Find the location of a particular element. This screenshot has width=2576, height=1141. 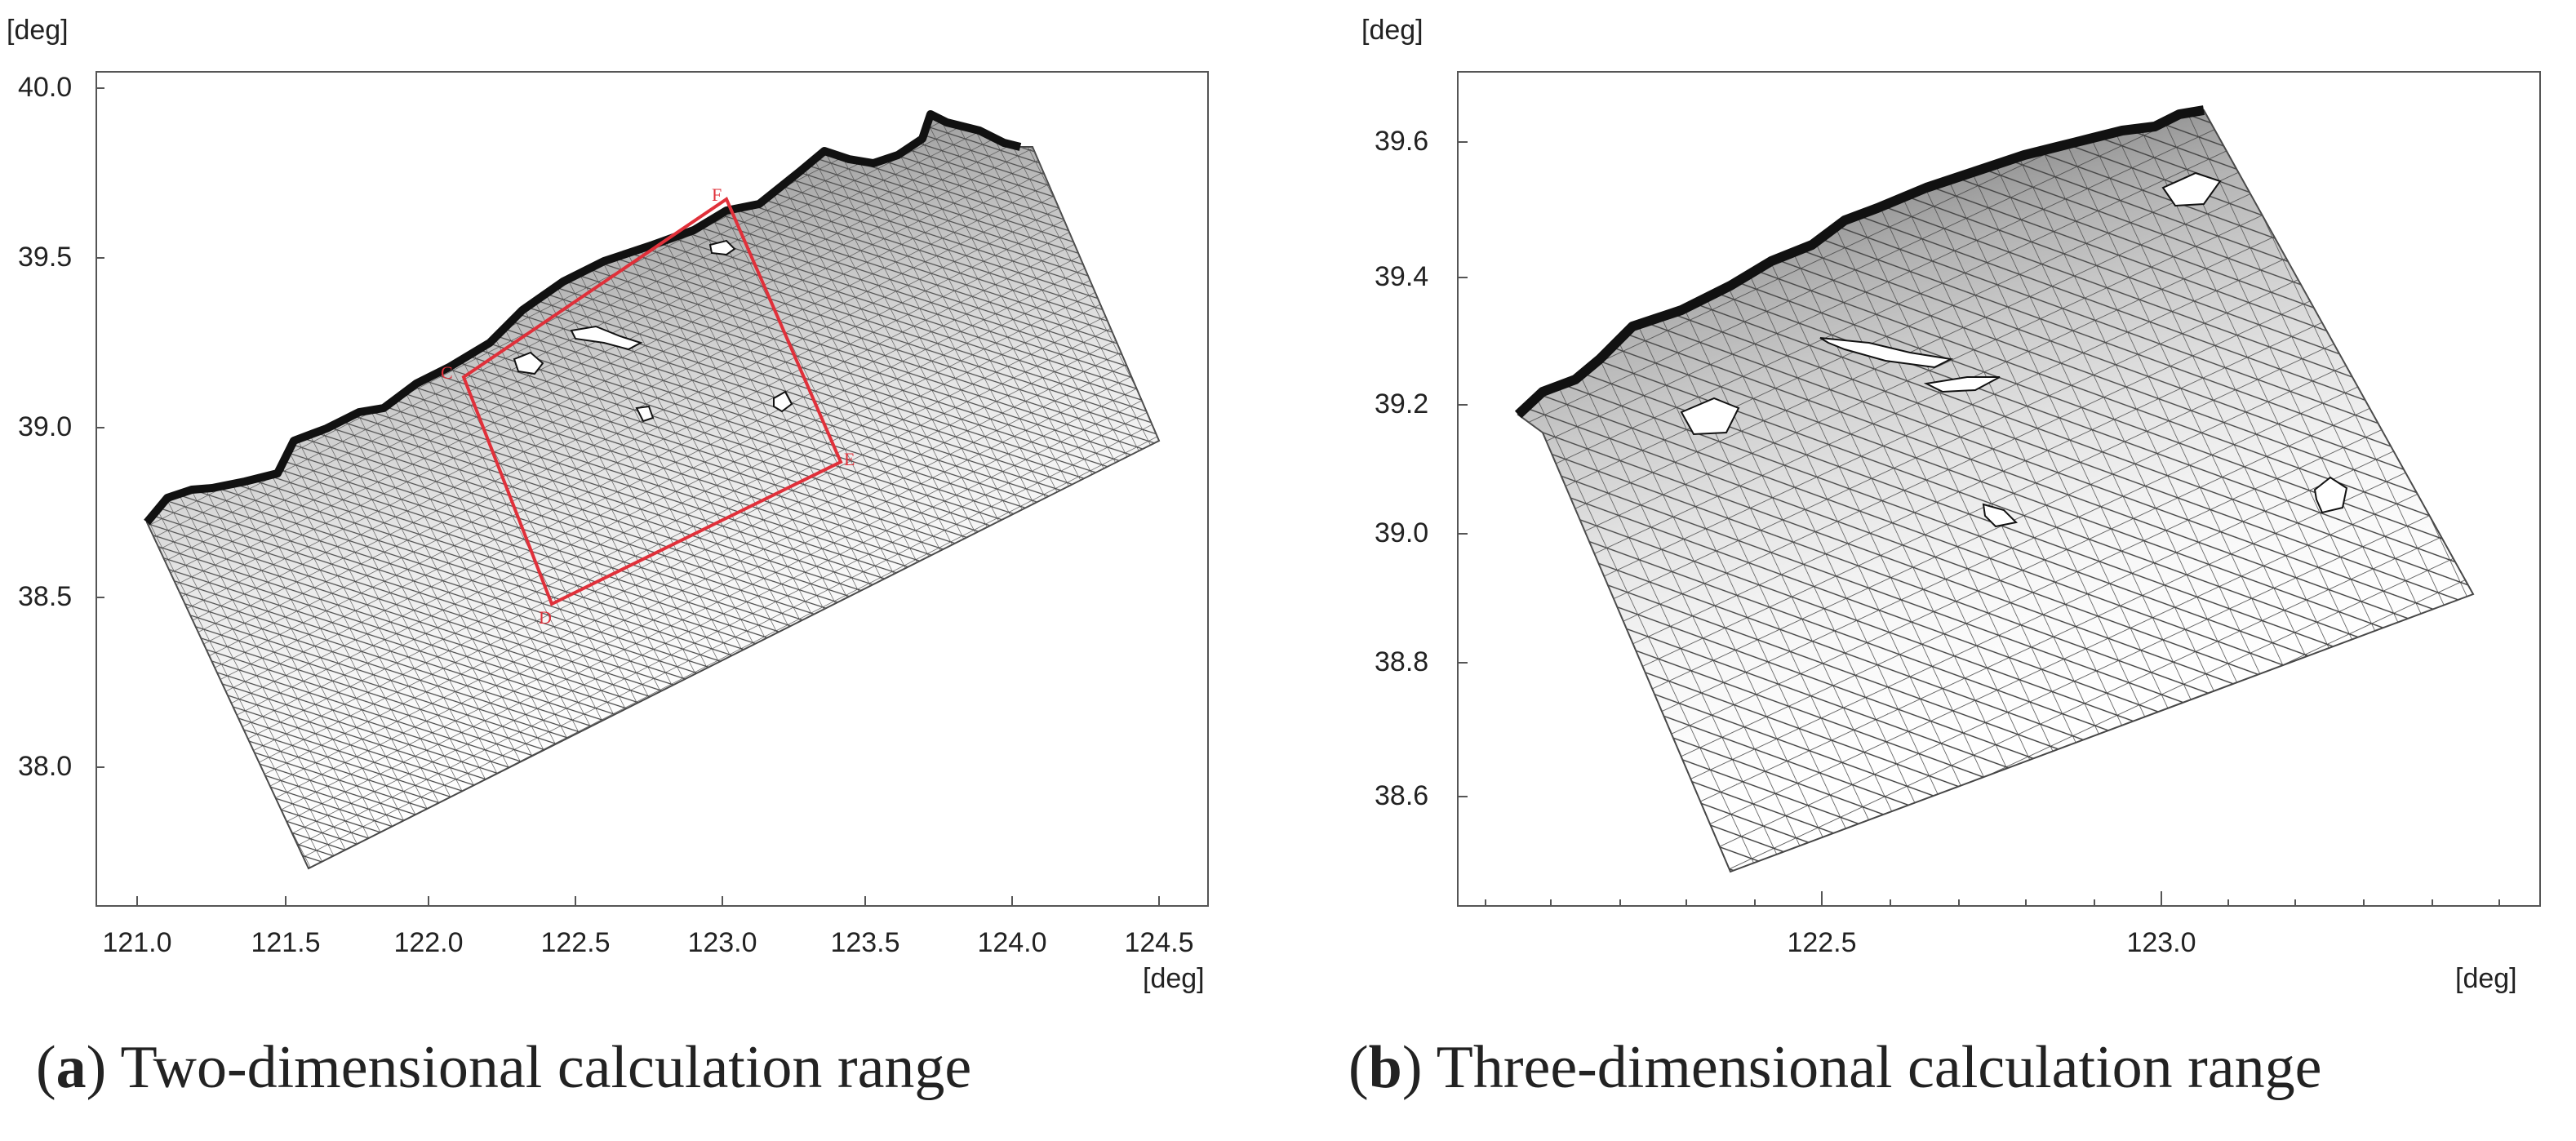

panel-a-x-tick: 122.5 is located at coordinates (575, 942).